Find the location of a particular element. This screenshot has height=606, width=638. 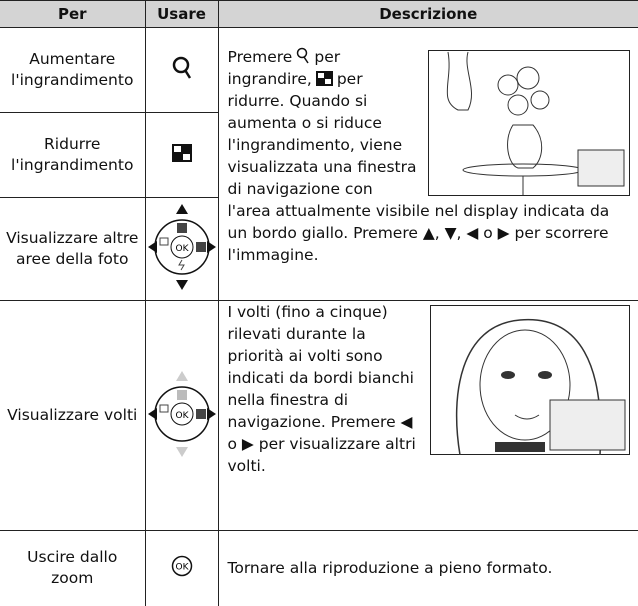

ok-icon: OK is located at coordinates (181, 566).